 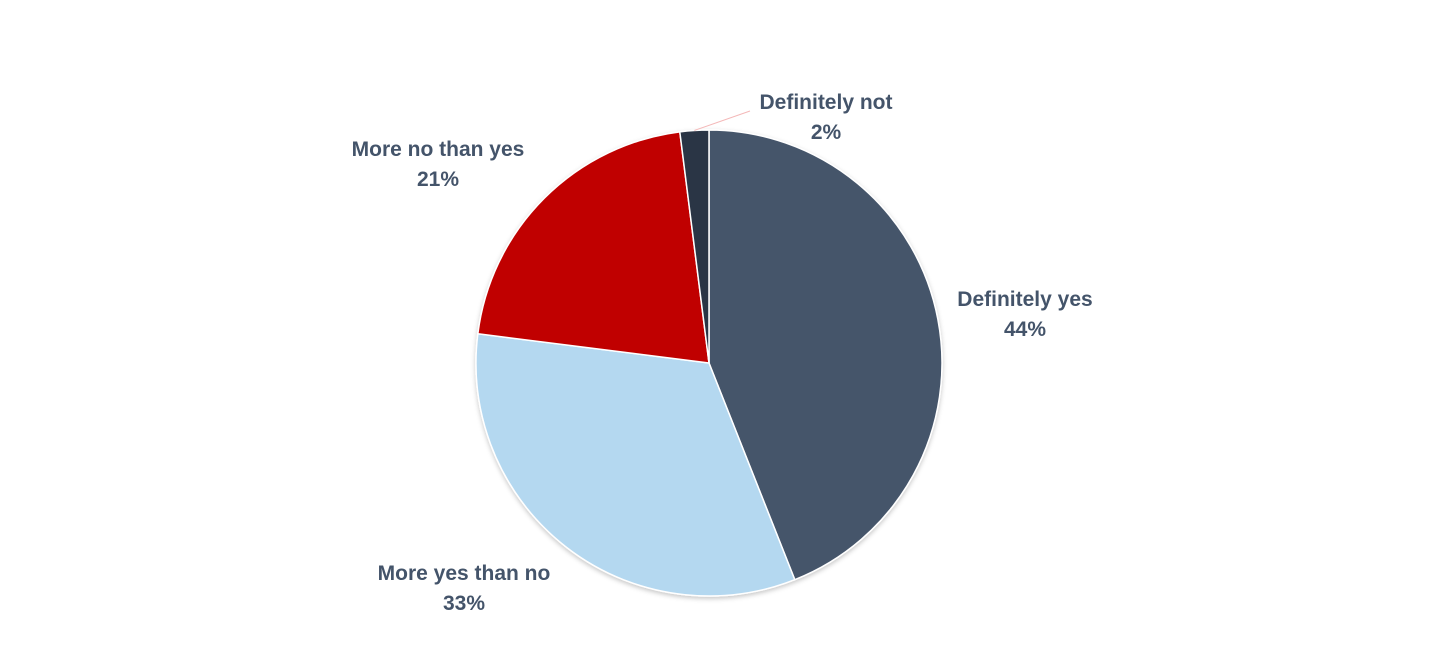 What do you see at coordinates (825, 102) in the screenshot?
I see `slice-category-label: Definitely not` at bounding box center [825, 102].